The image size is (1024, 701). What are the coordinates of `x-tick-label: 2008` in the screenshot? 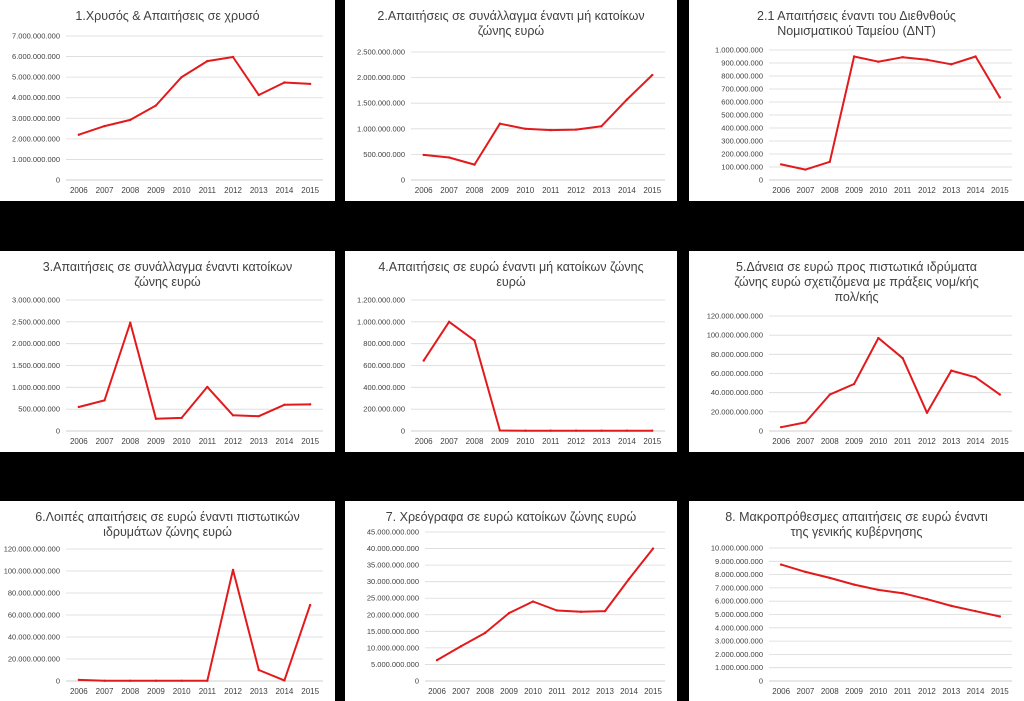 It's located at (130, 691).